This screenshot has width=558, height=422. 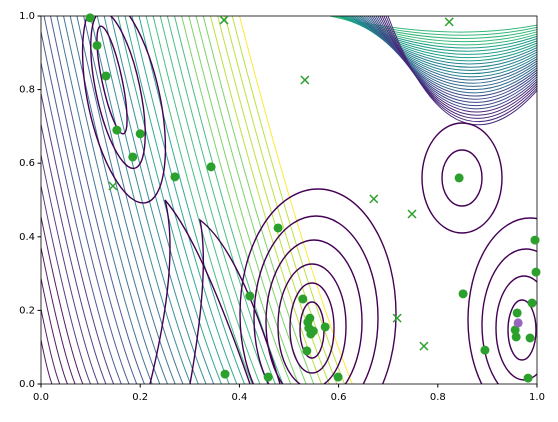 I want to click on x-tick-label: 0.8, so click(x=438, y=397).